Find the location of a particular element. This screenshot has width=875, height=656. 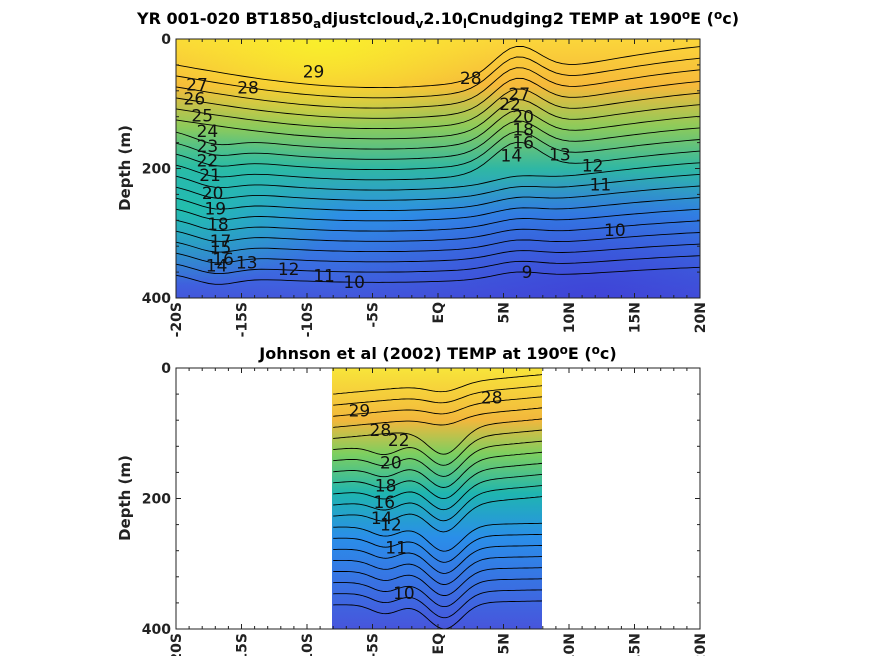

bottom-xtick-label: 15N is located at coordinates (636, 644).